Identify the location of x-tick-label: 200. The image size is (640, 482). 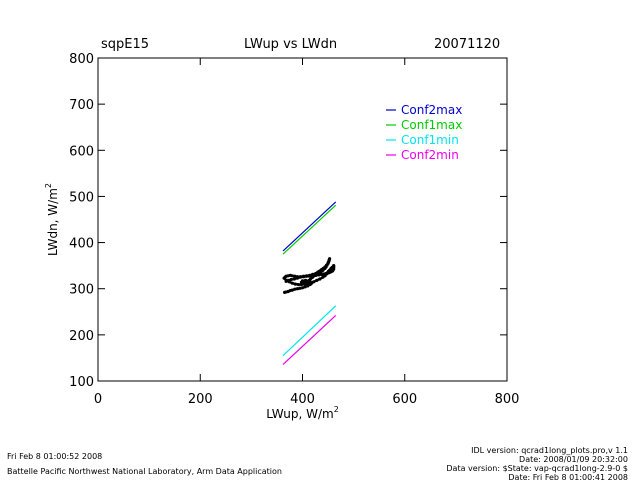
(200, 399).